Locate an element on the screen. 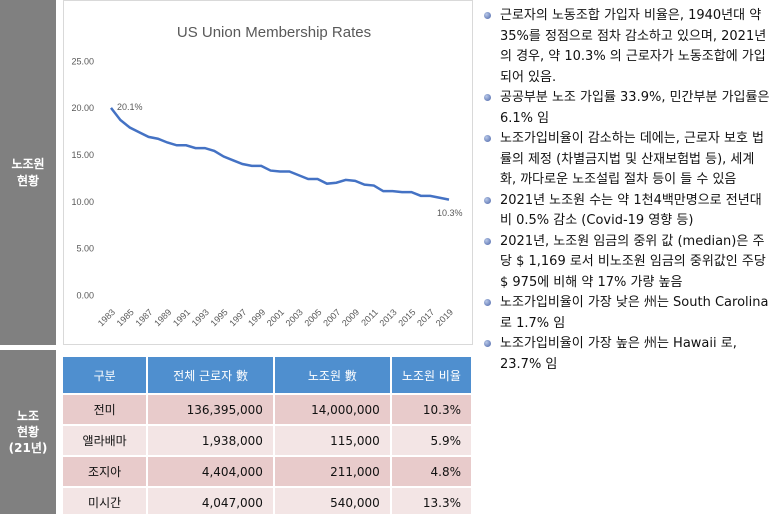 Image resolution: width=773 pixels, height=514 pixels. x-tick-label: 2013 is located at coordinates (388, 317).